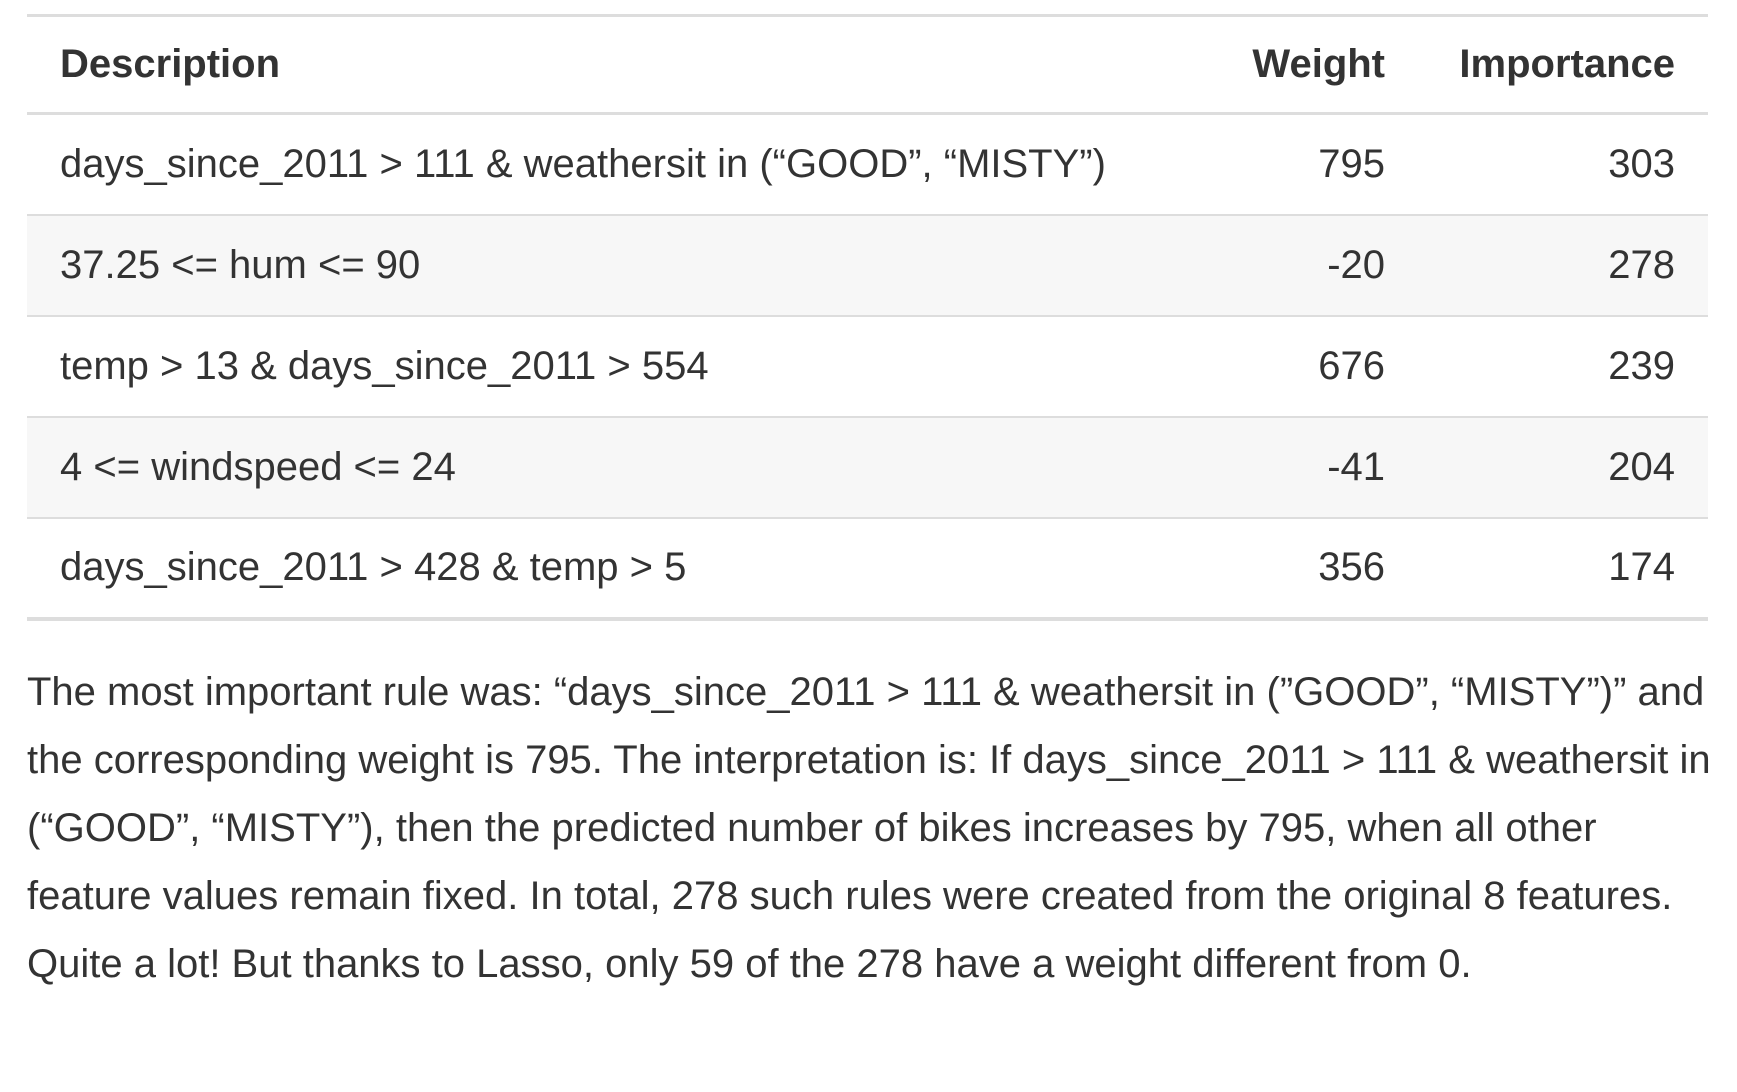 The image size is (1737, 1092). I want to click on cell-weight: -20, so click(1318, 265).